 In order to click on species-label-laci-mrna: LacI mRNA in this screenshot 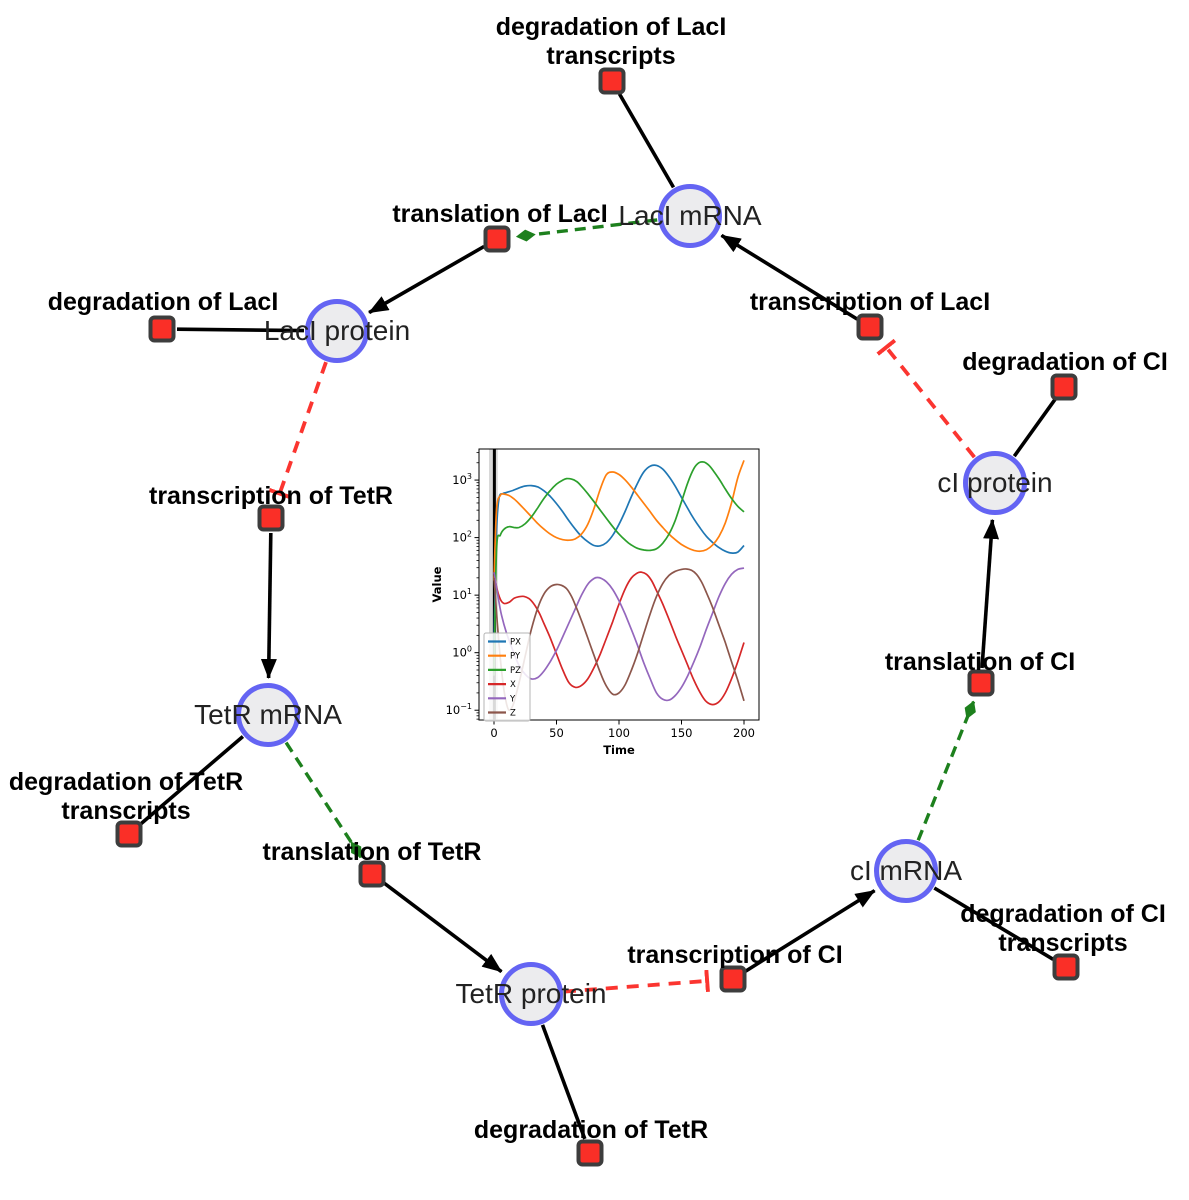, I will do `click(690, 215)`.